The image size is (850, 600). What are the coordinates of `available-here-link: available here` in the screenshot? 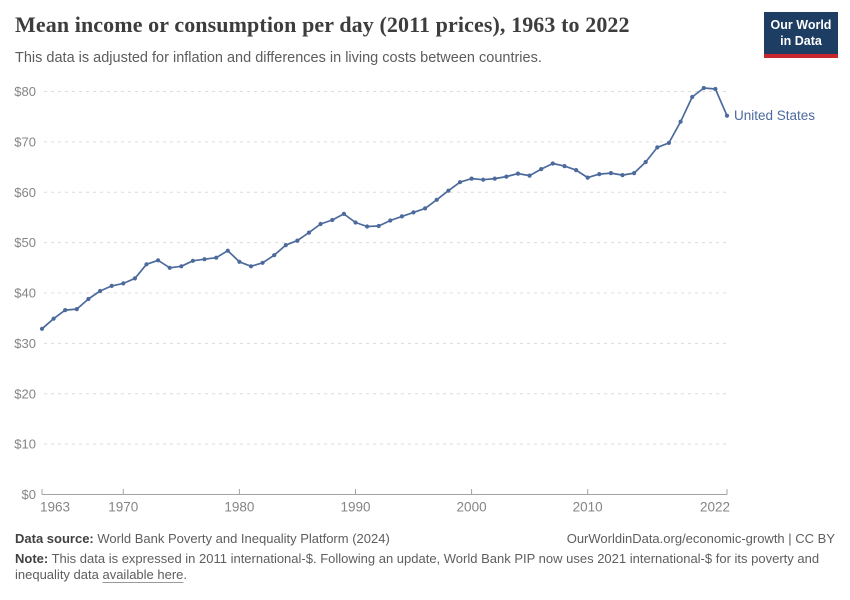 It's located at (143, 575).